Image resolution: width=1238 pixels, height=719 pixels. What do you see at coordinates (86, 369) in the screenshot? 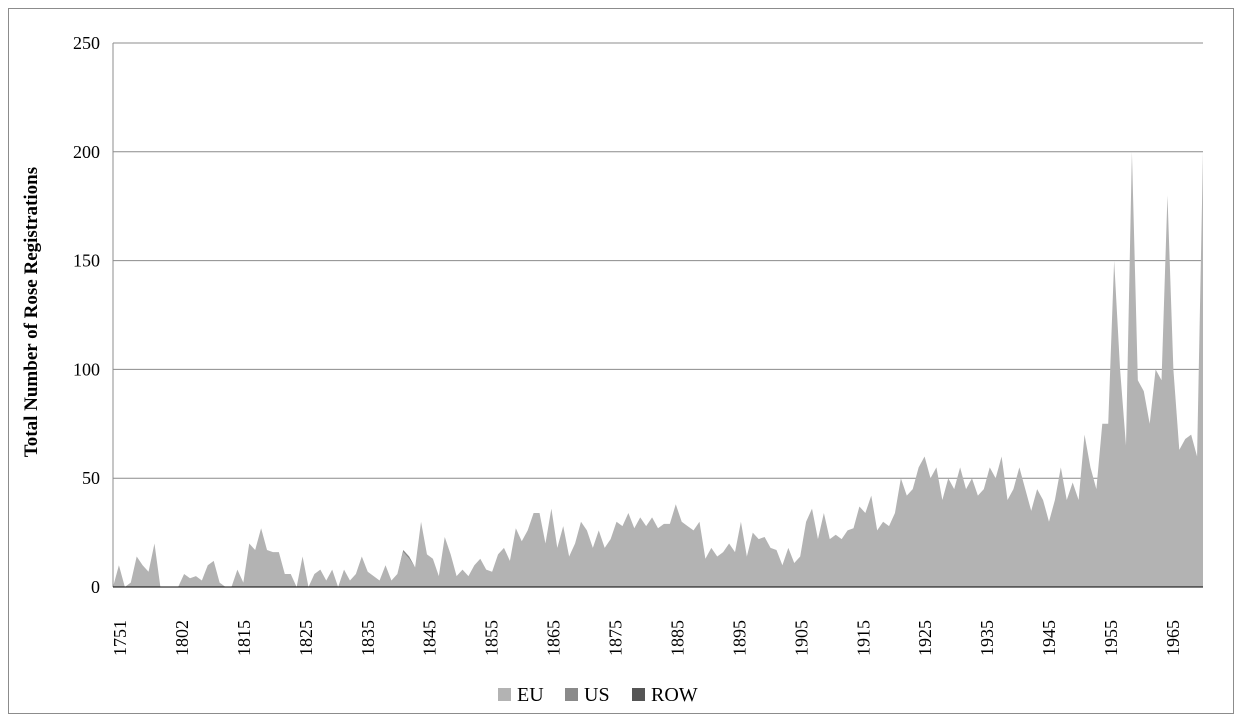
I see `y-tick-label: 100` at bounding box center [86, 369].